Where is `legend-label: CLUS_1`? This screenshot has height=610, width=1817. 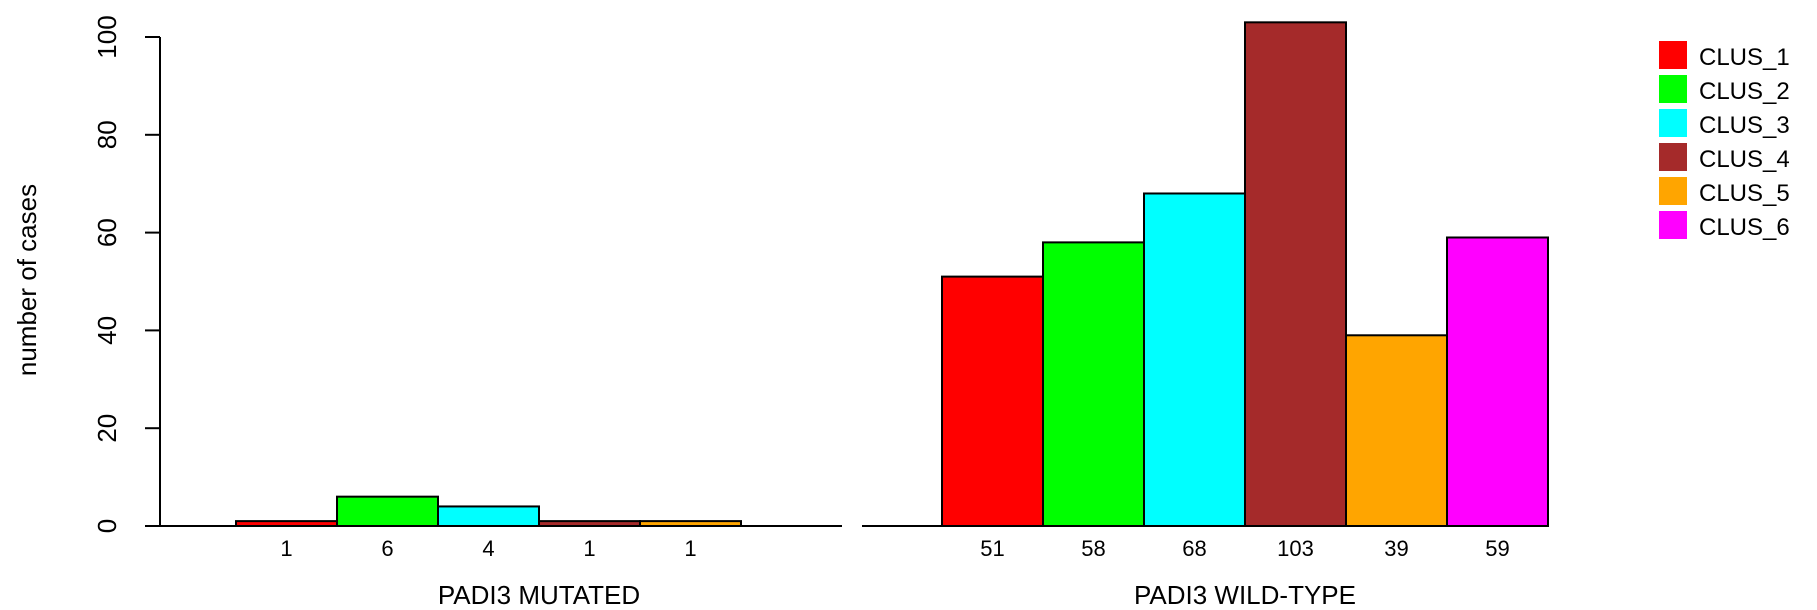
legend-label: CLUS_1 is located at coordinates (1744, 57).